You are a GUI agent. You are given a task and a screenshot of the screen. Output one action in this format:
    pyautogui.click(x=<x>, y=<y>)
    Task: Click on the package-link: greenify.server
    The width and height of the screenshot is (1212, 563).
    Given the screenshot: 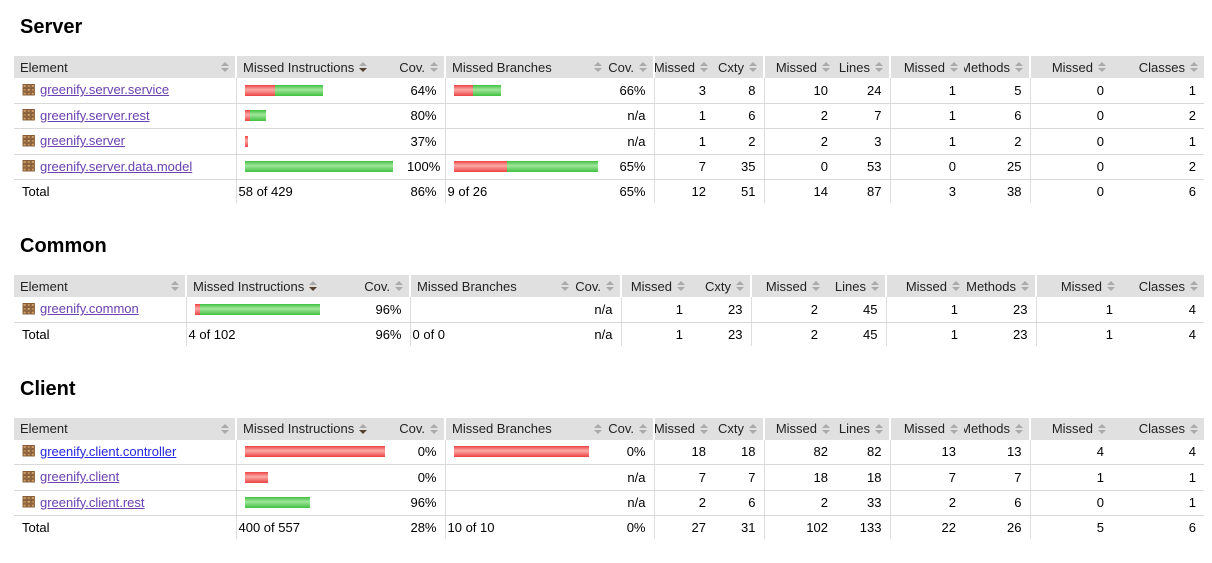 What is the action you would take?
    pyautogui.click(x=73, y=140)
    